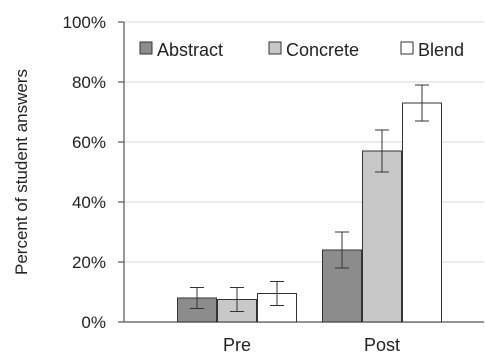  Describe the element at coordinates (322, 50) in the screenshot. I see `legend-label: Concrete` at that location.